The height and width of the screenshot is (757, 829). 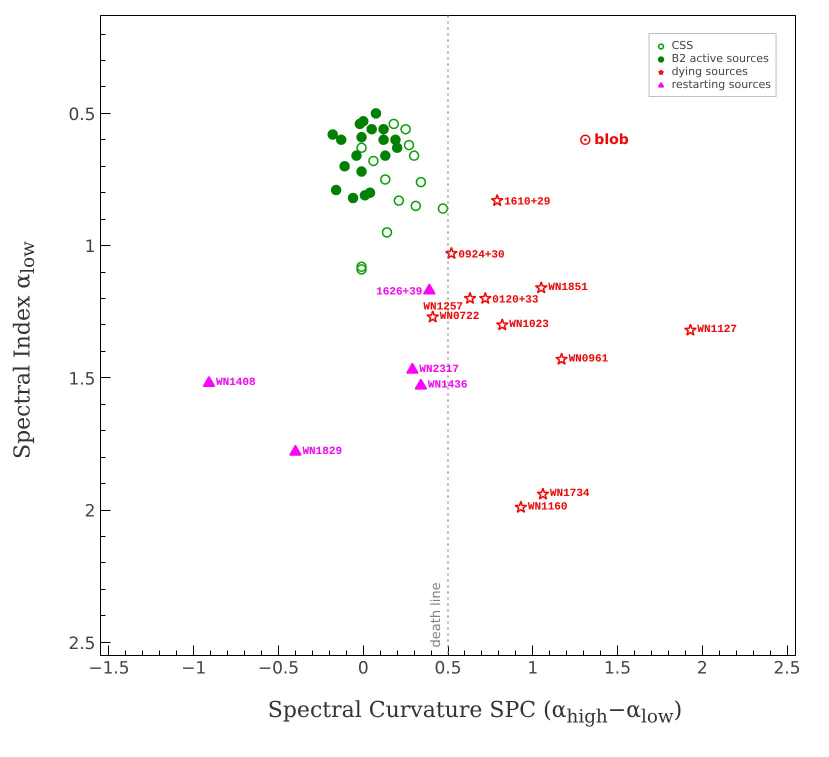 What do you see at coordinates (721, 84) in the screenshot?
I see `legend-label: restarting sources` at bounding box center [721, 84].